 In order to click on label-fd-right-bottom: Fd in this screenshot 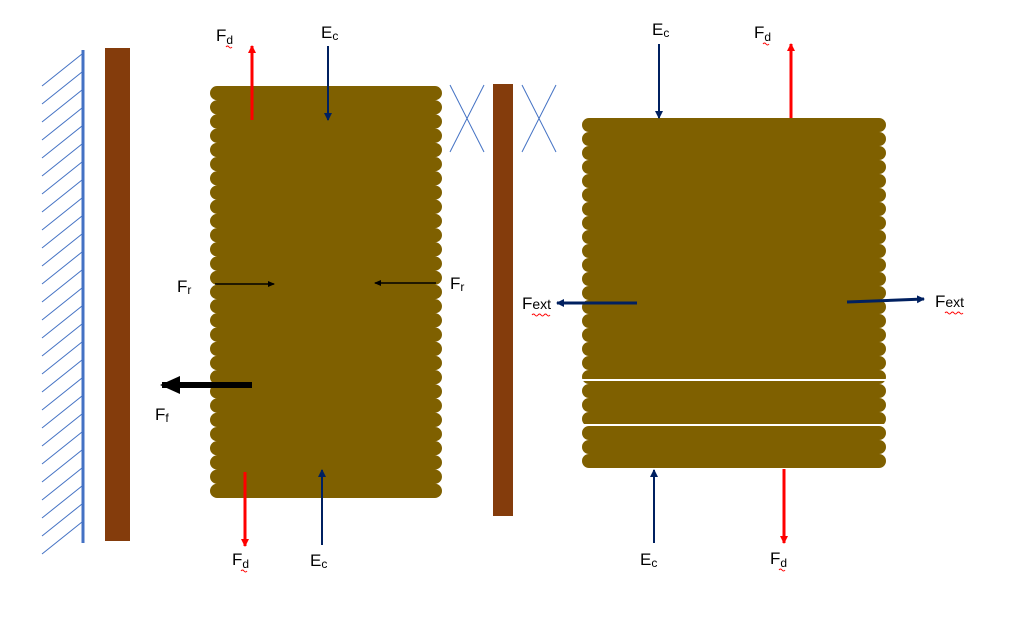, I will do `click(778, 560)`.